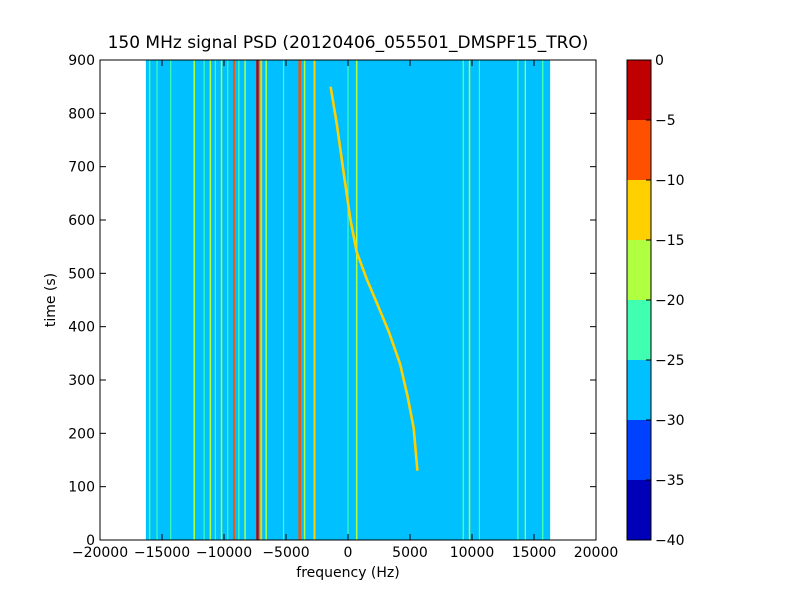 The width and height of the screenshot is (800, 600). What do you see at coordinates (81, 381) in the screenshot?
I see `y-tick-label-3: 300` at bounding box center [81, 381].